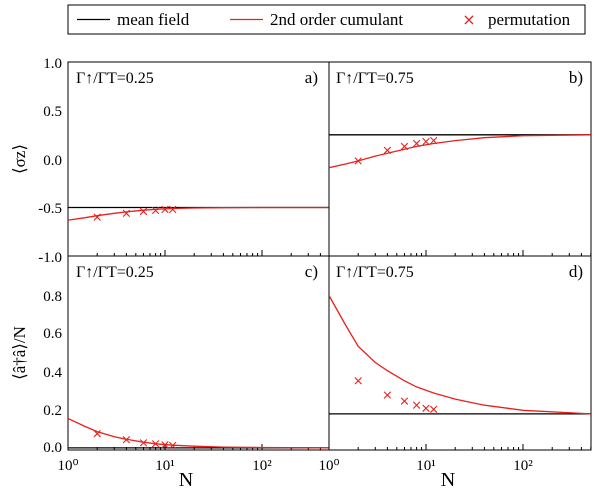 This screenshot has width=595, height=491. I want to click on panel-c-label: c), so click(311, 271).